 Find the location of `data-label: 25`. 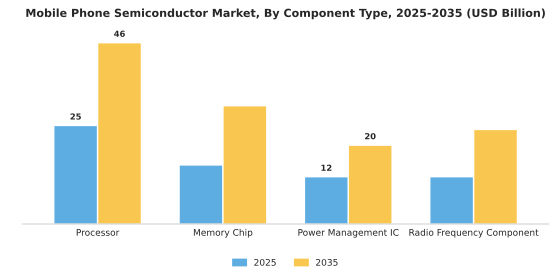

data-label: 25 is located at coordinates (75, 116).